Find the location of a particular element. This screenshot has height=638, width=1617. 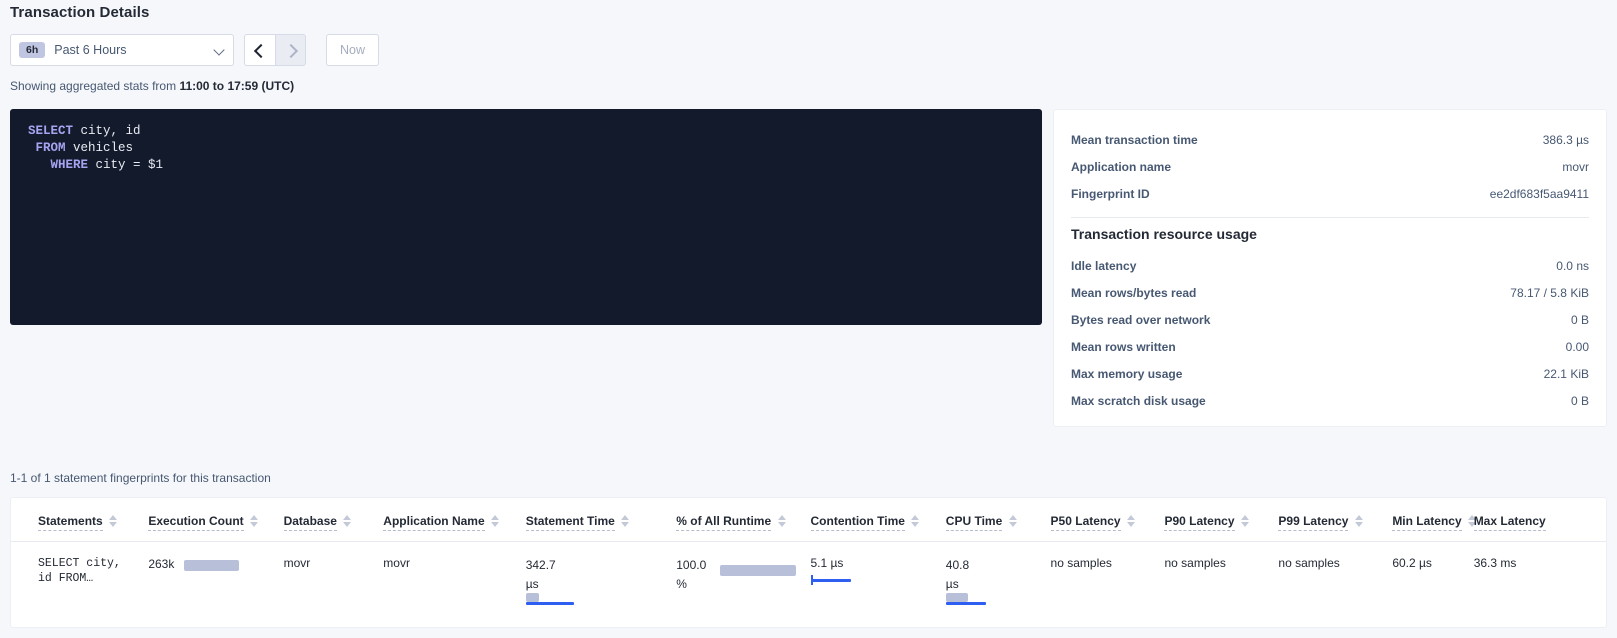

time-range-badge: 6h is located at coordinates (32, 50).